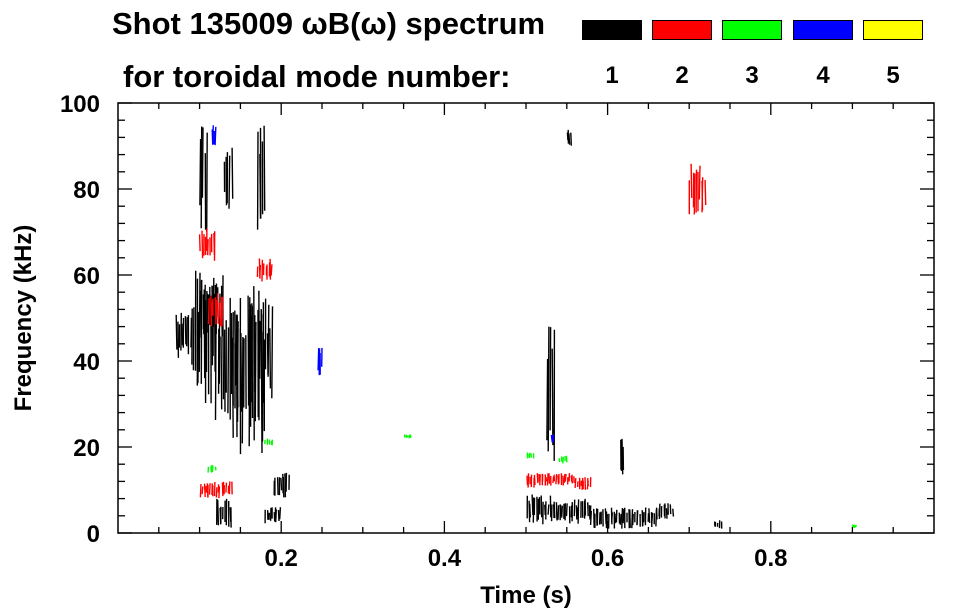 The width and height of the screenshot is (963, 615). Describe the element at coordinates (86, 190) in the screenshot. I see `y-tick-label: 80` at that location.